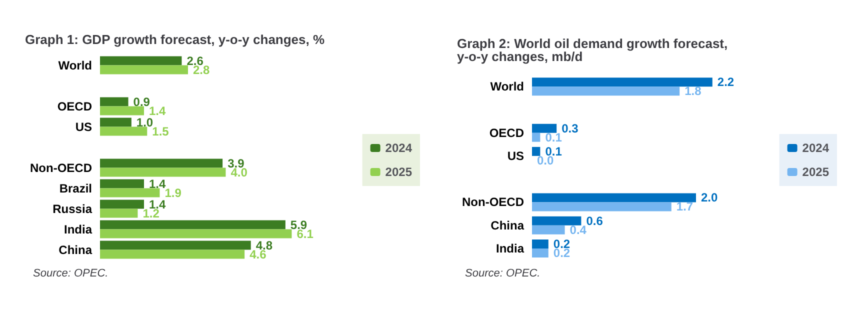  I want to click on data-label: 1.0, so click(145, 122).